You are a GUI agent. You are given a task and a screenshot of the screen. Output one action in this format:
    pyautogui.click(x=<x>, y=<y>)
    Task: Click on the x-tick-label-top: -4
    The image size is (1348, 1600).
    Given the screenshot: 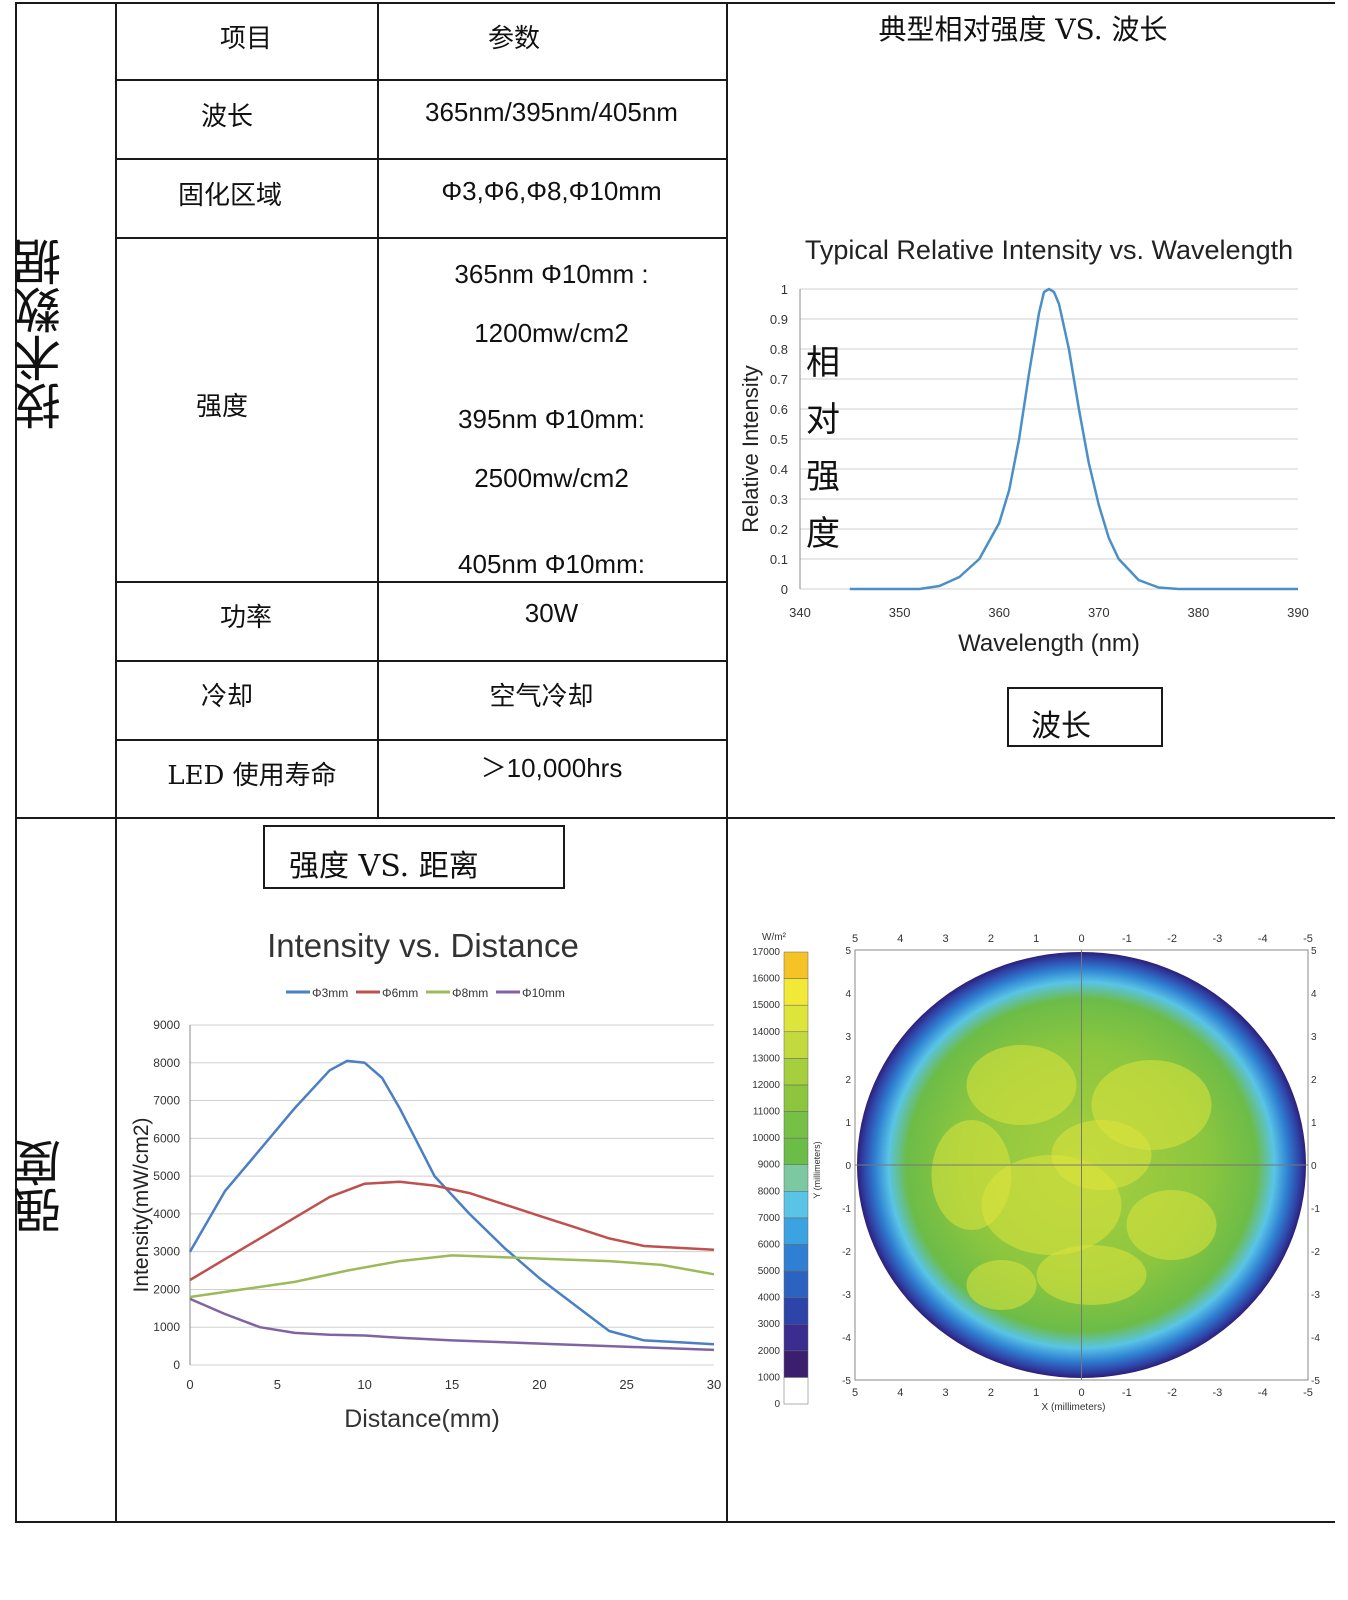 What is the action you would take?
    pyautogui.click(x=1263, y=939)
    